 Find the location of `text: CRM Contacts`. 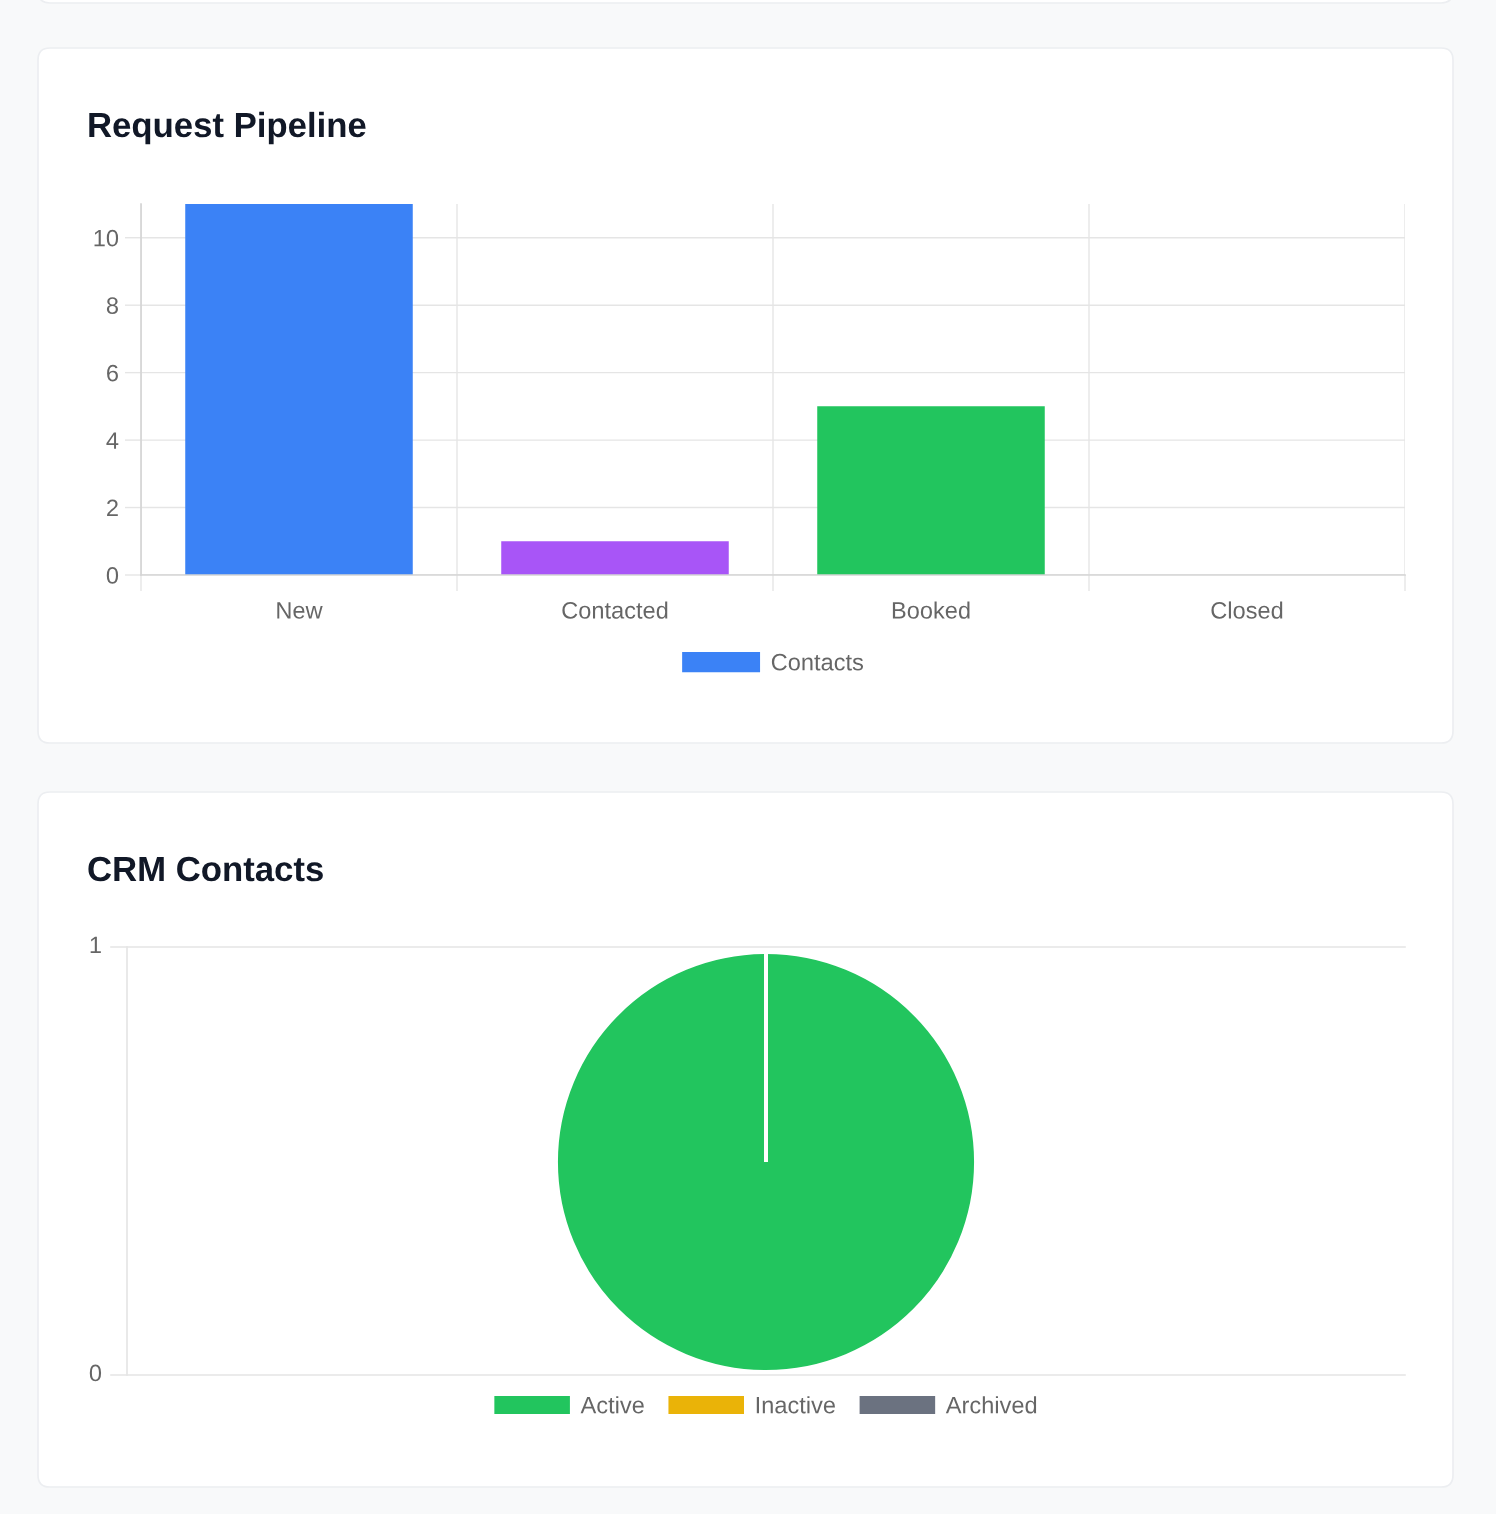

text: CRM Contacts is located at coordinates (205, 869).